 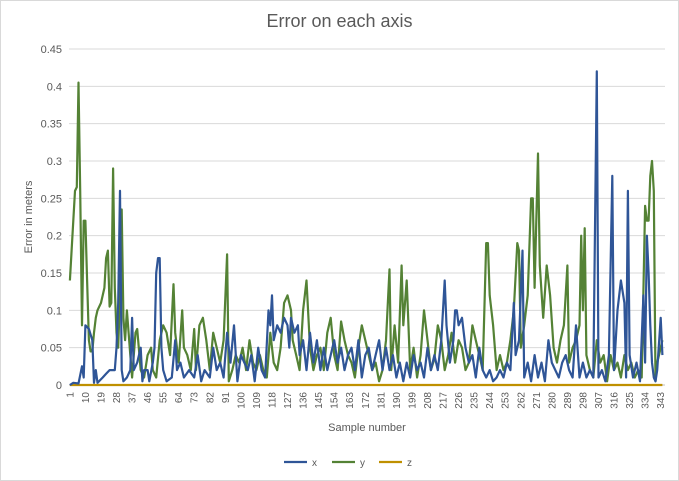 I want to click on x-tick-label: 325, so click(x=630, y=400).